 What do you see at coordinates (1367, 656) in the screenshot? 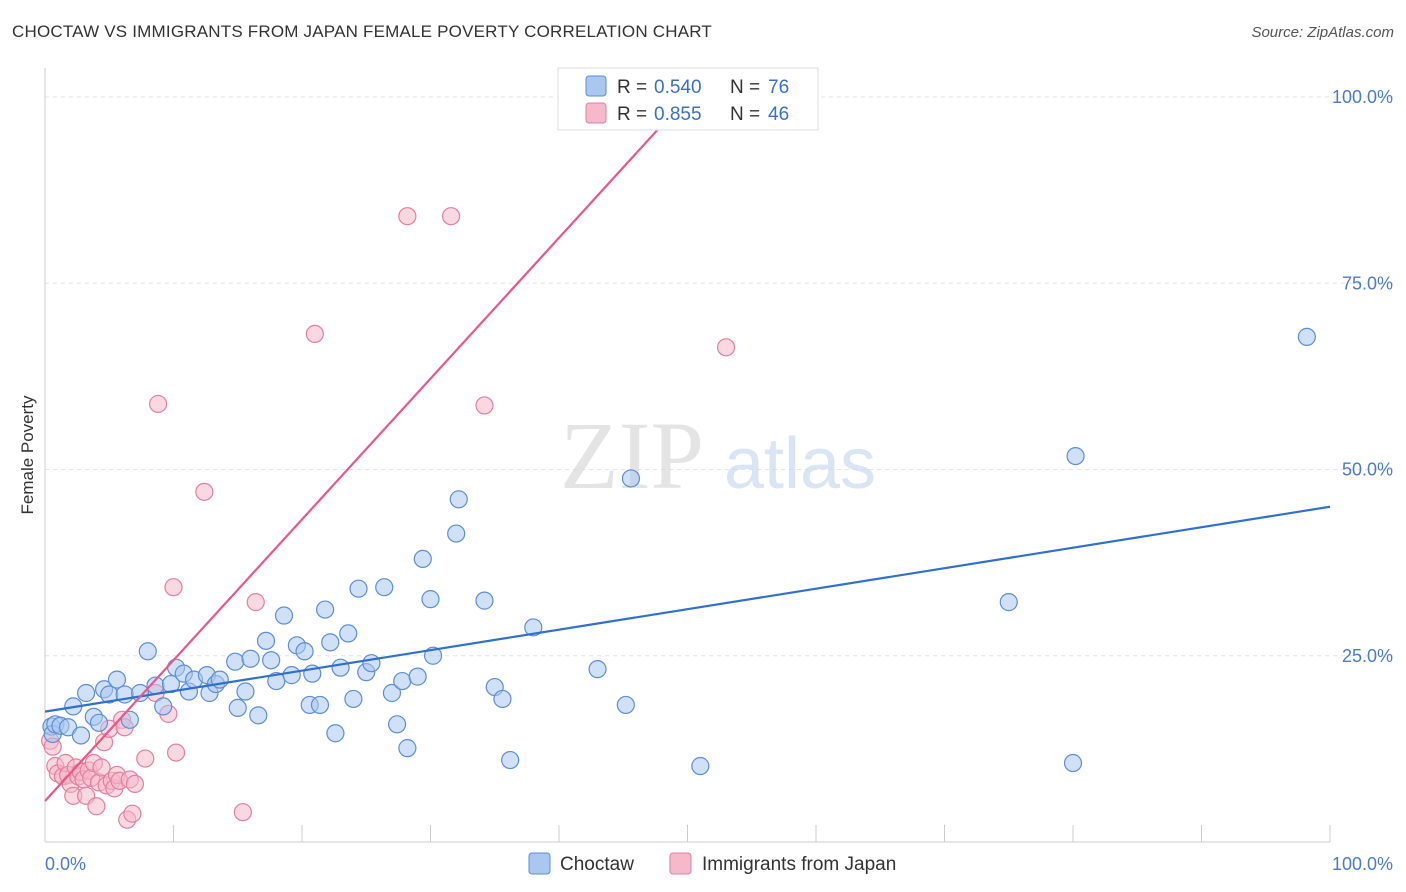
I see `y-tick-label-25: 25.0%` at bounding box center [1367, 656].